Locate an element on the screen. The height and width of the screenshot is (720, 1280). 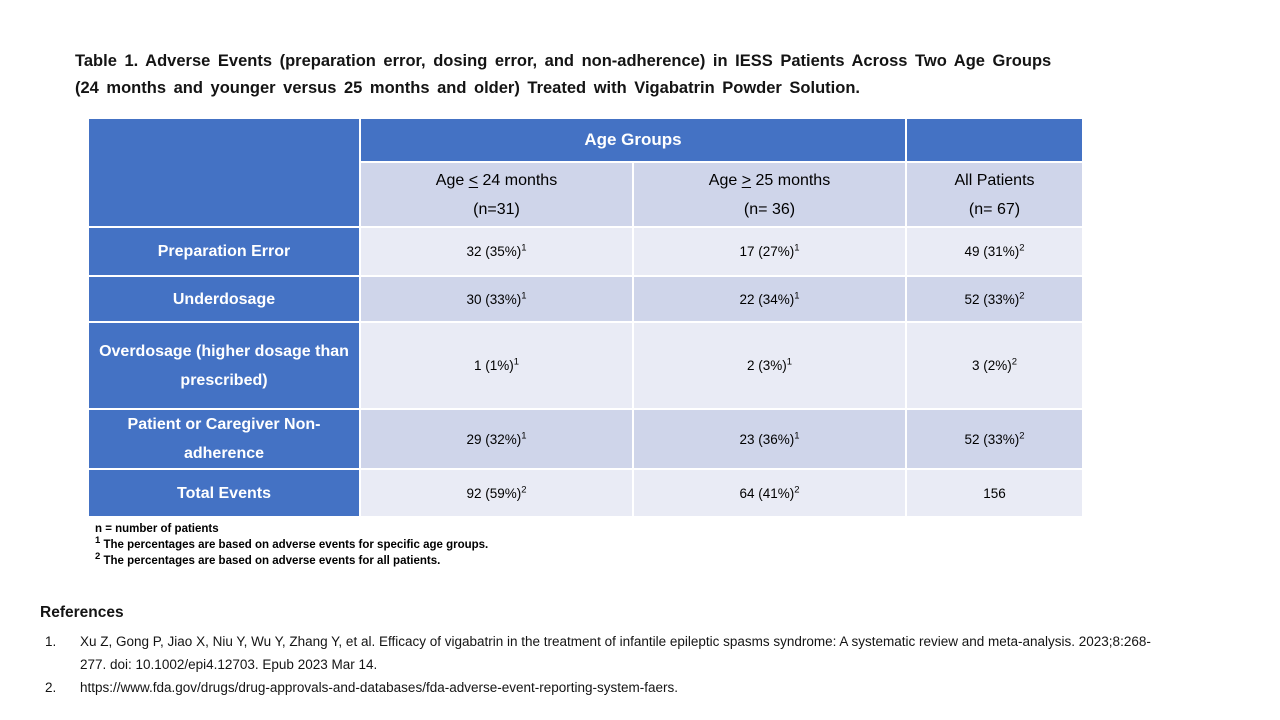
cell-value: 49 (31%)2 is located at coordinates (994, 251).